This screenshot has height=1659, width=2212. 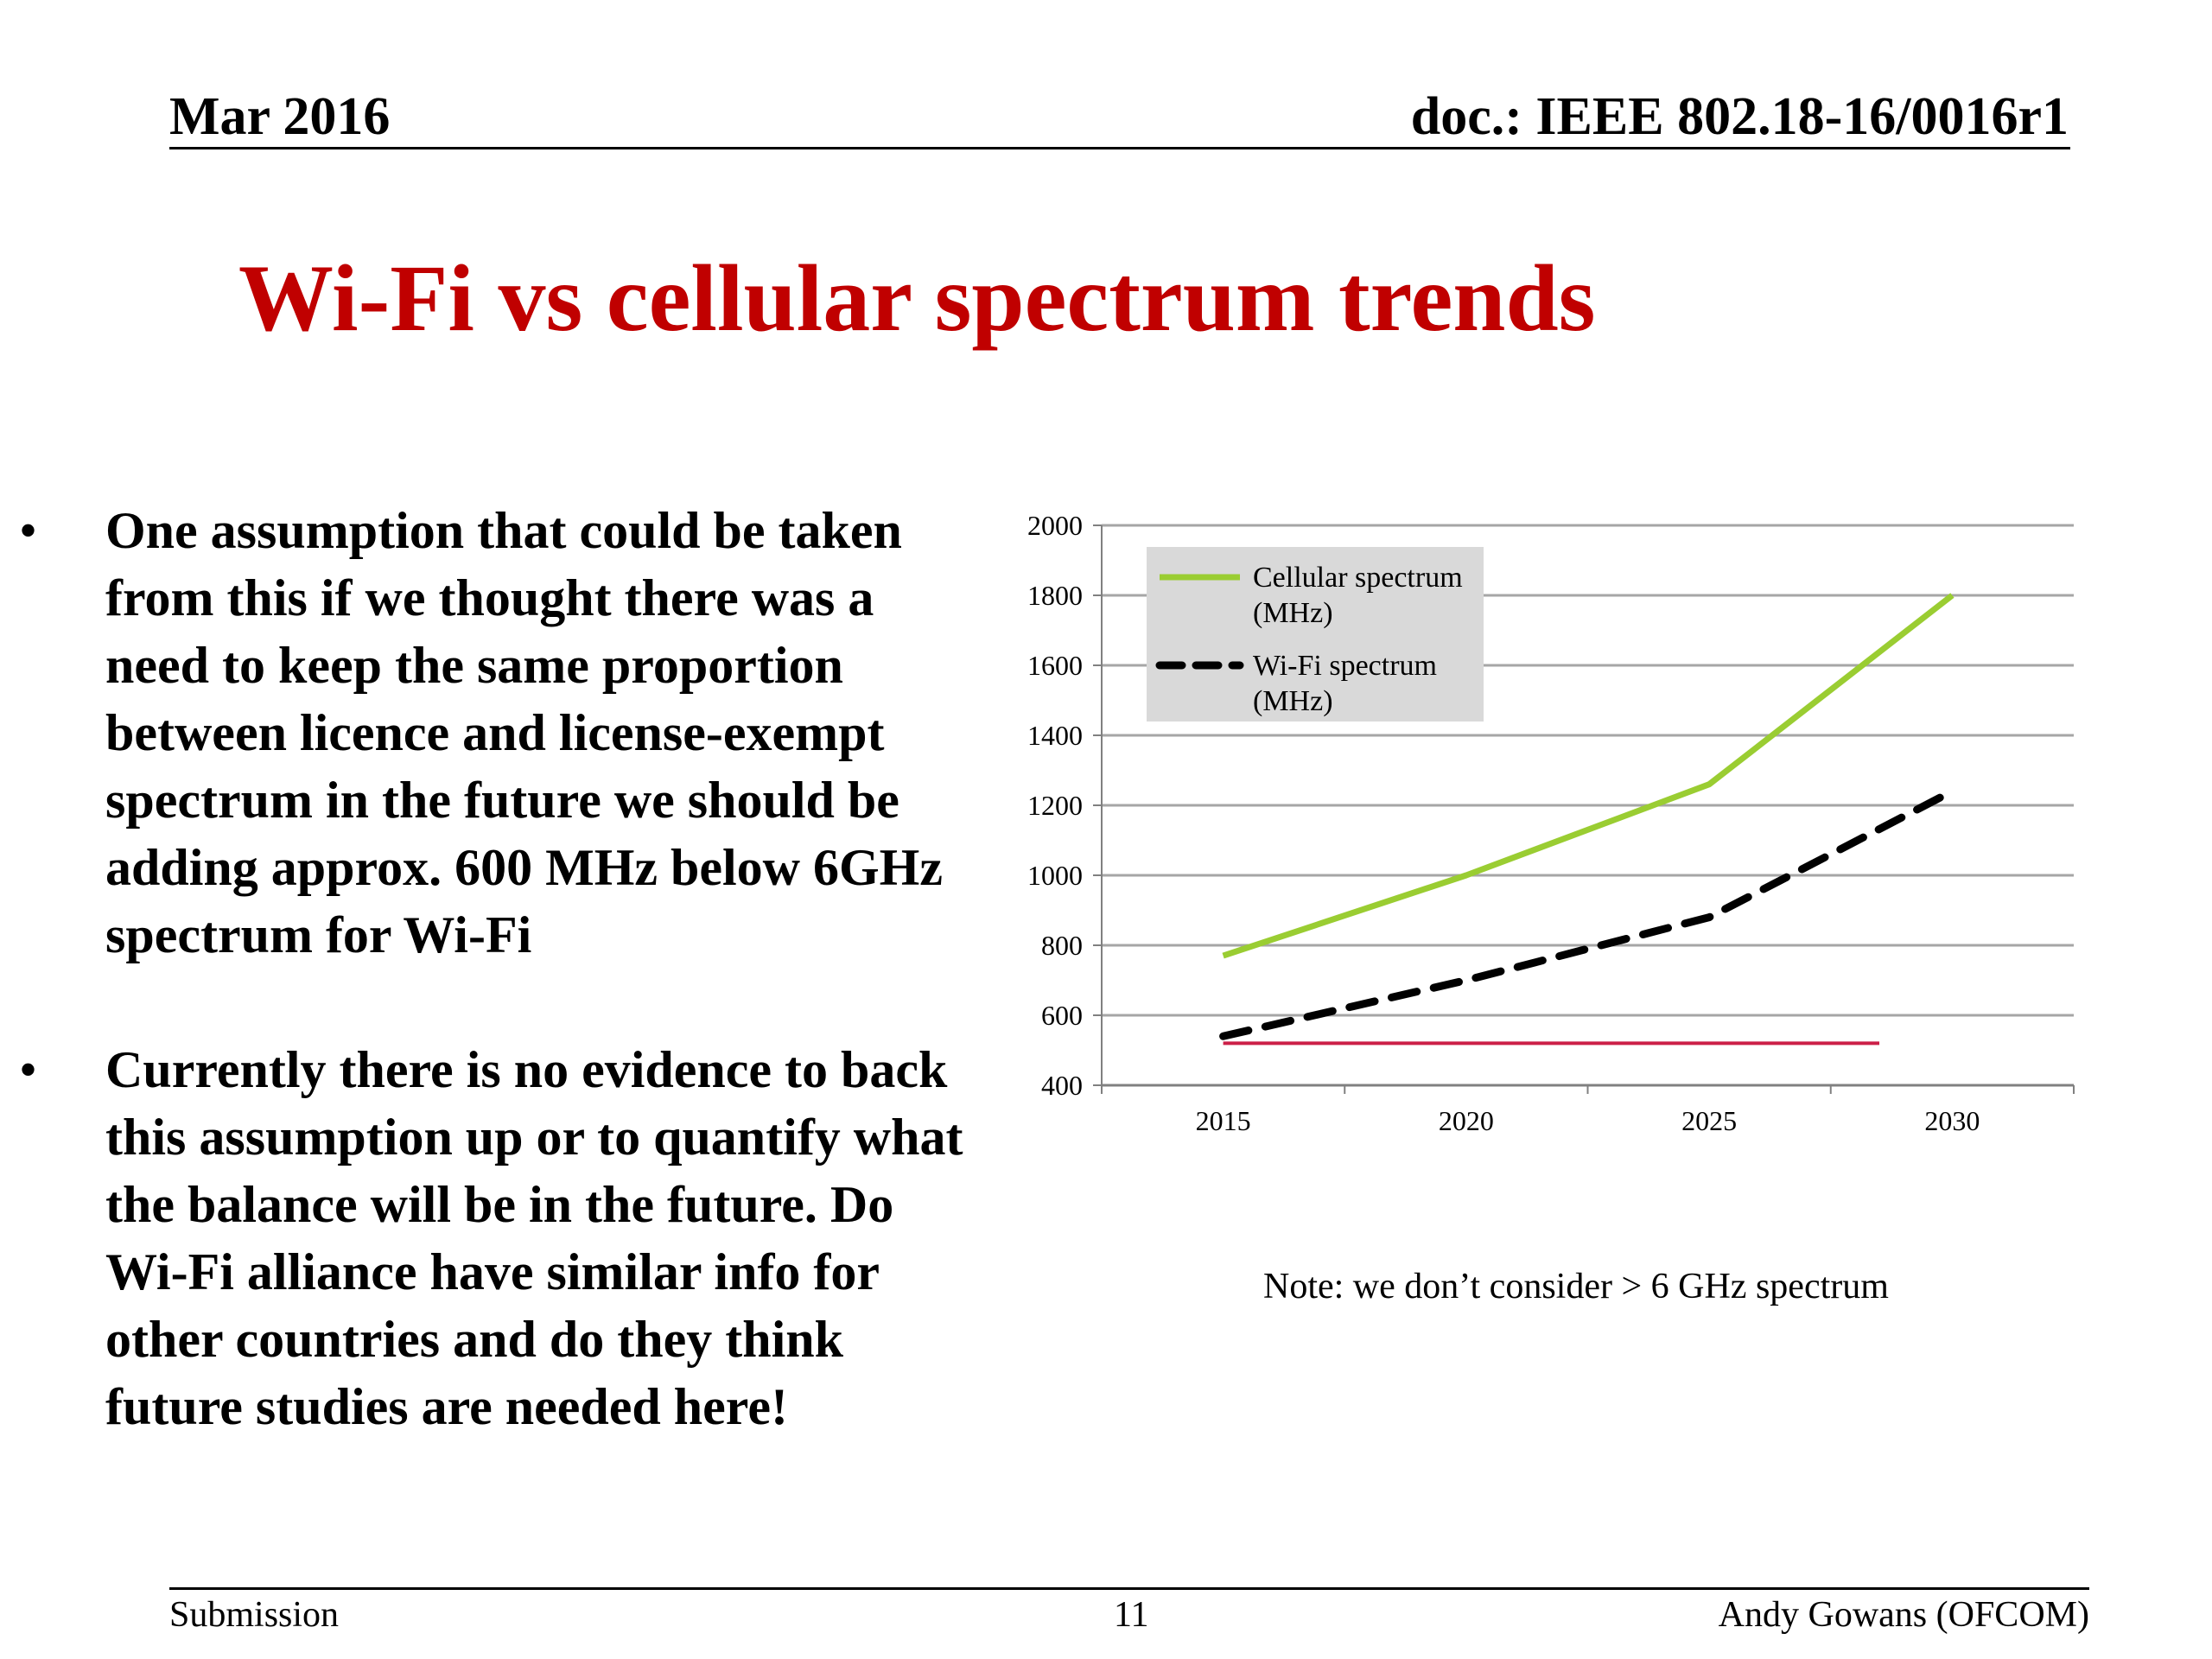 I want to click on footer-author: Andy Gowans (OFCOM), so click(x=1903, y=1615).